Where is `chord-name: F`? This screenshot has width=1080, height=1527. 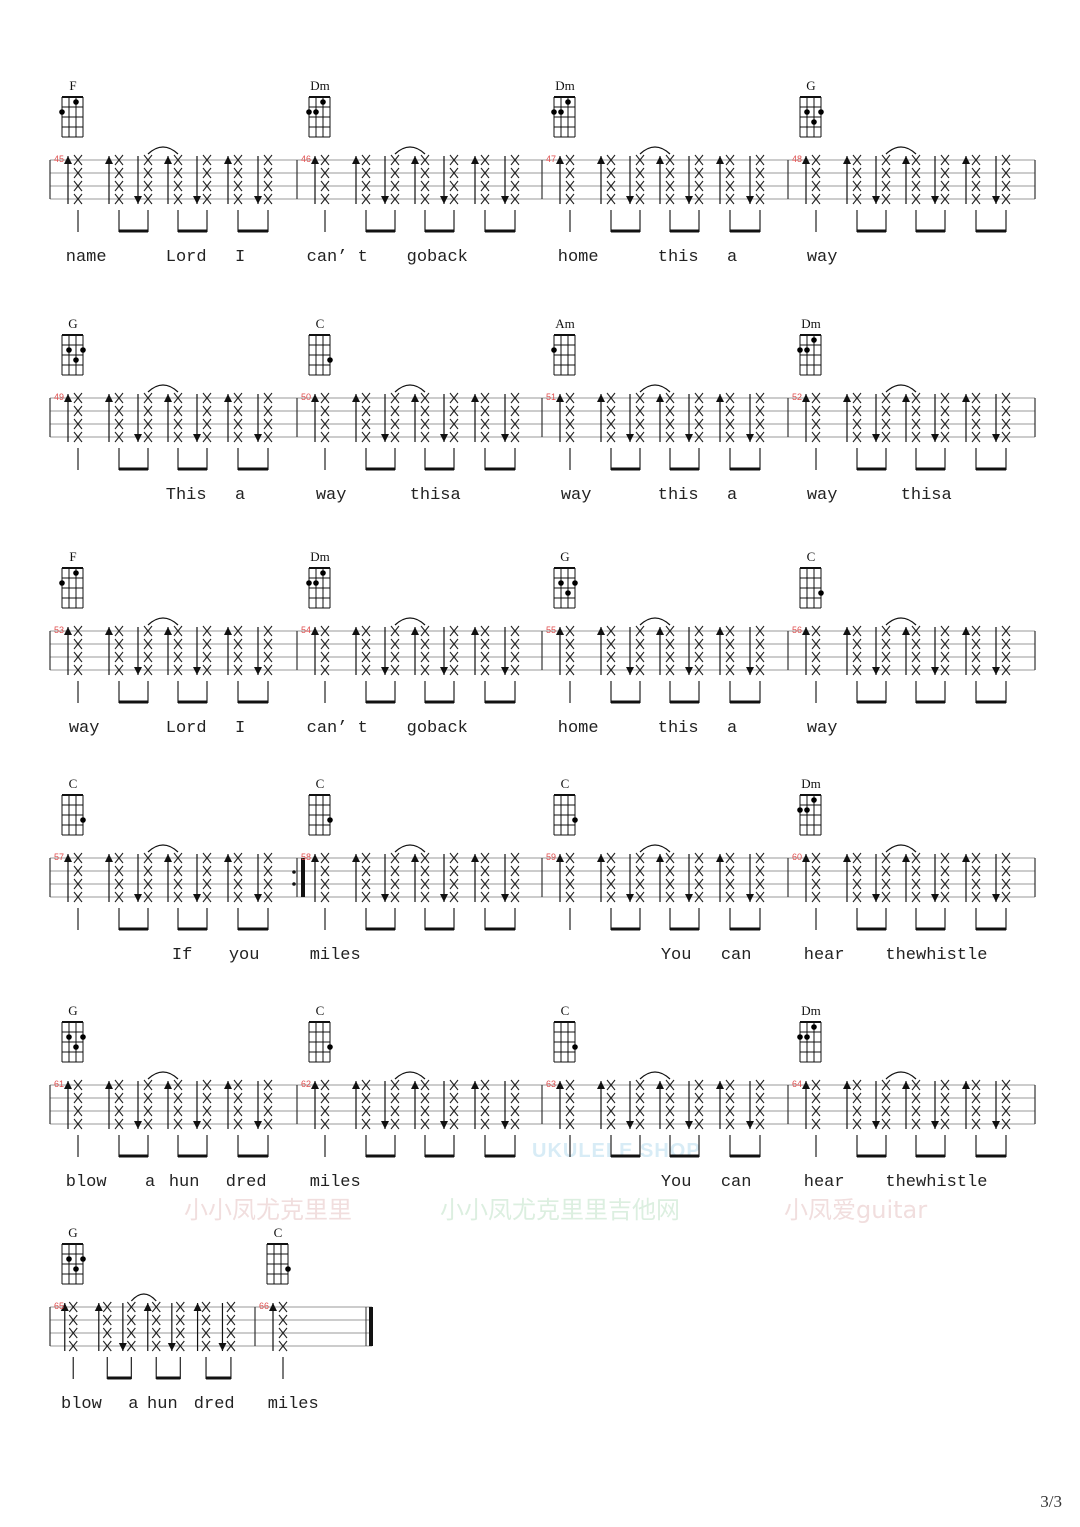 chord-name: F is located at coordinates (73, 85).